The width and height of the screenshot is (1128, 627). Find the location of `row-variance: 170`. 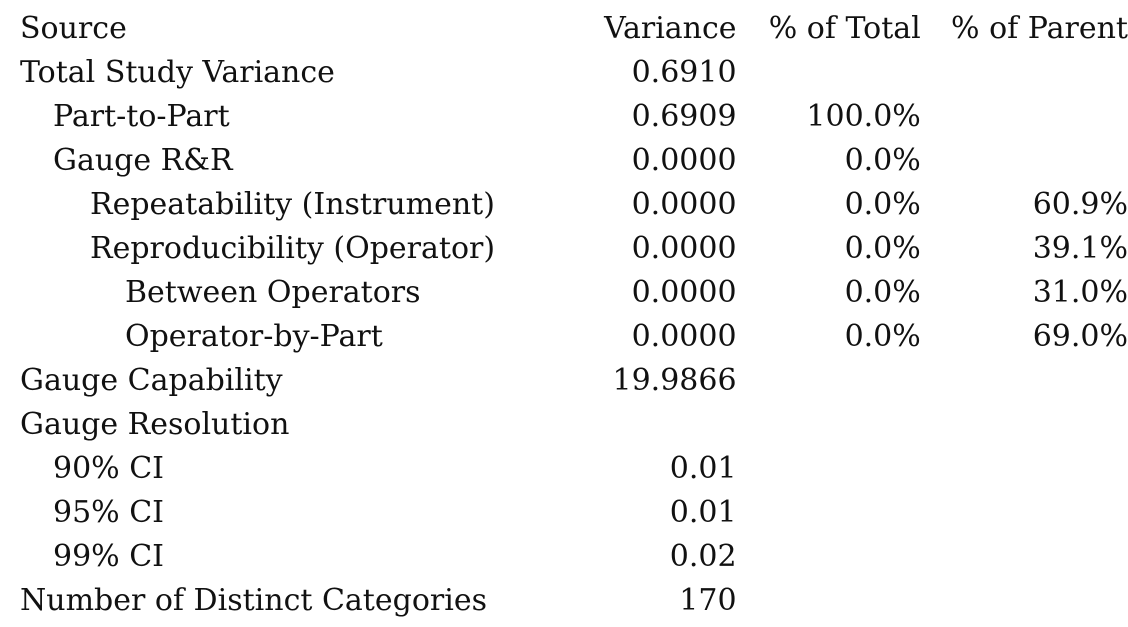

row-variance: 170 is located at coordinates (708, 600).